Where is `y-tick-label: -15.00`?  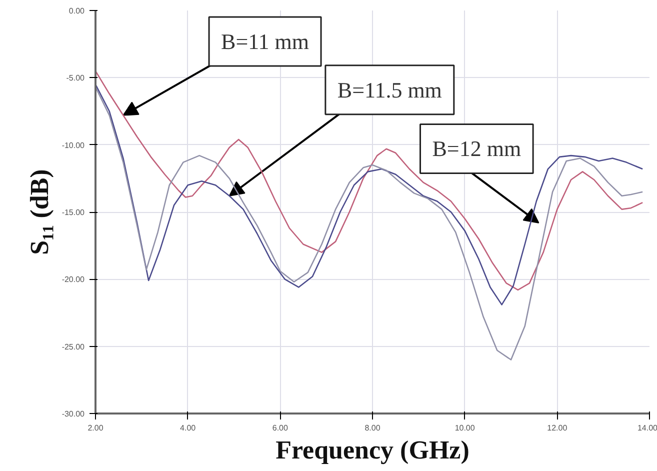
y-tick-label: -15.00 is located at coordinates (74, 212).